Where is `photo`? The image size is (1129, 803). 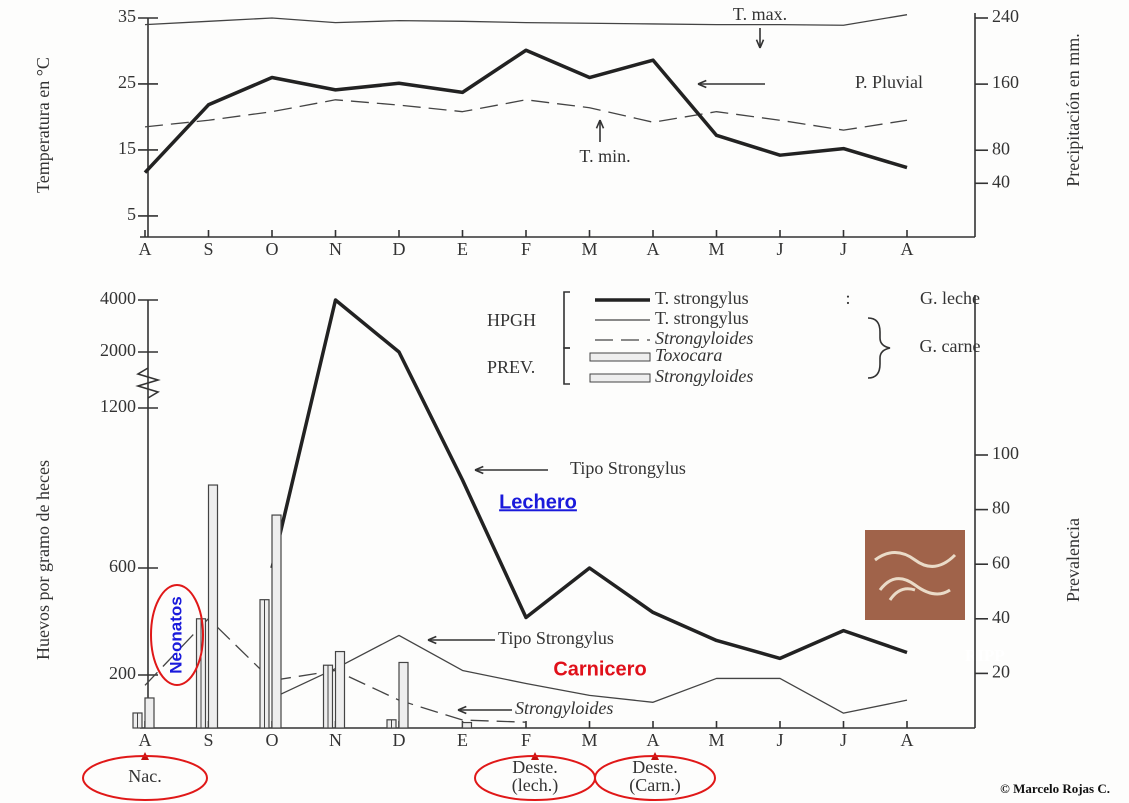 photo is located at coordinates (915, 575).